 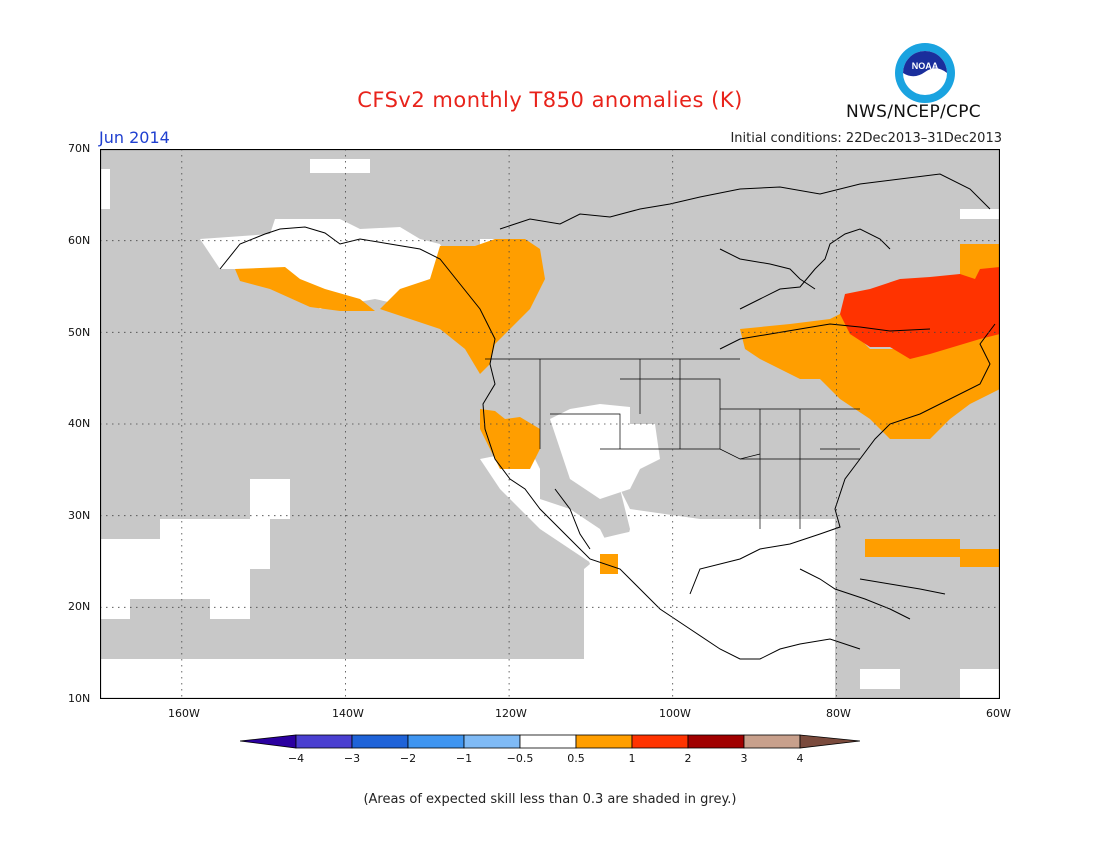 I want to click on legend-arrow-right, so click(x=829, y=741).